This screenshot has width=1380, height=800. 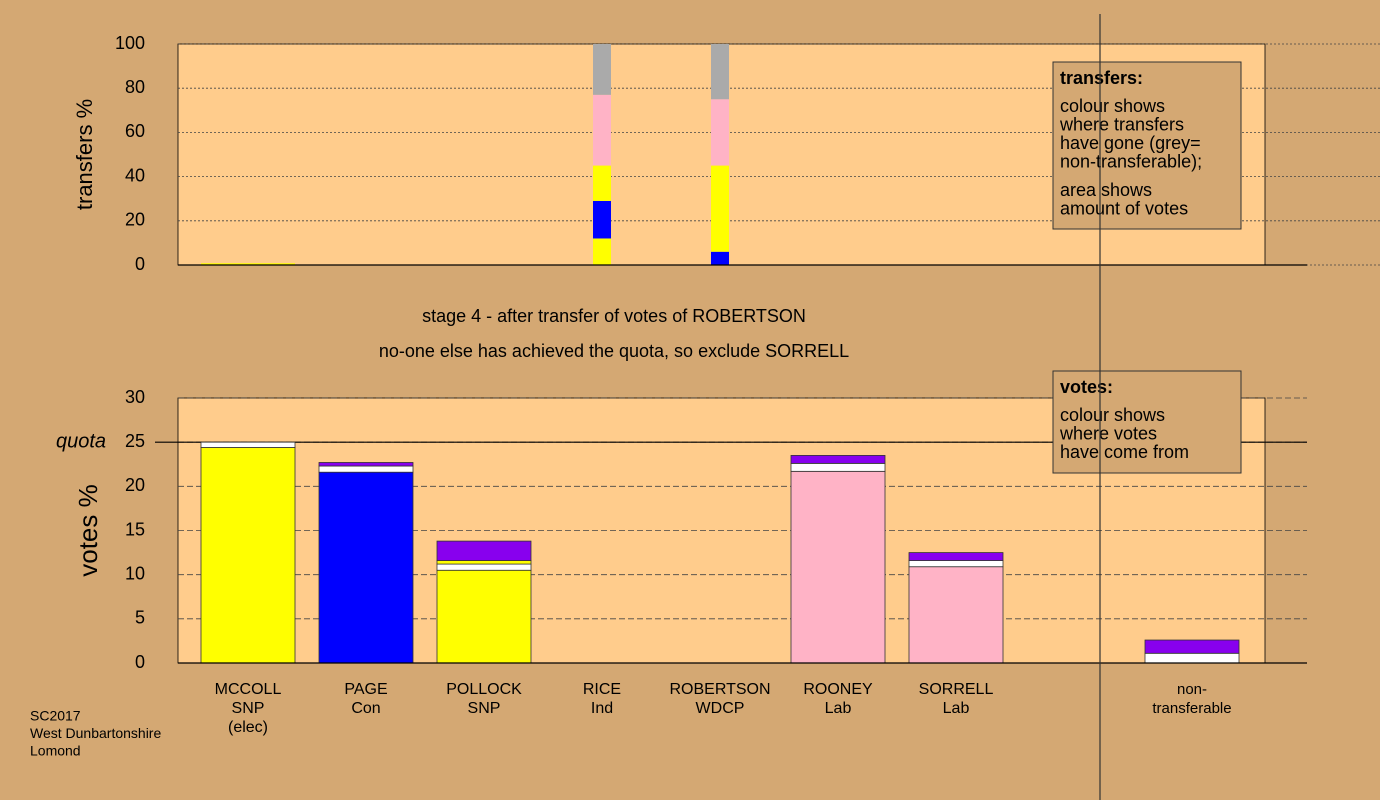 I want to click on x-tick-label: SORRELL, so click(x=956, y=689).